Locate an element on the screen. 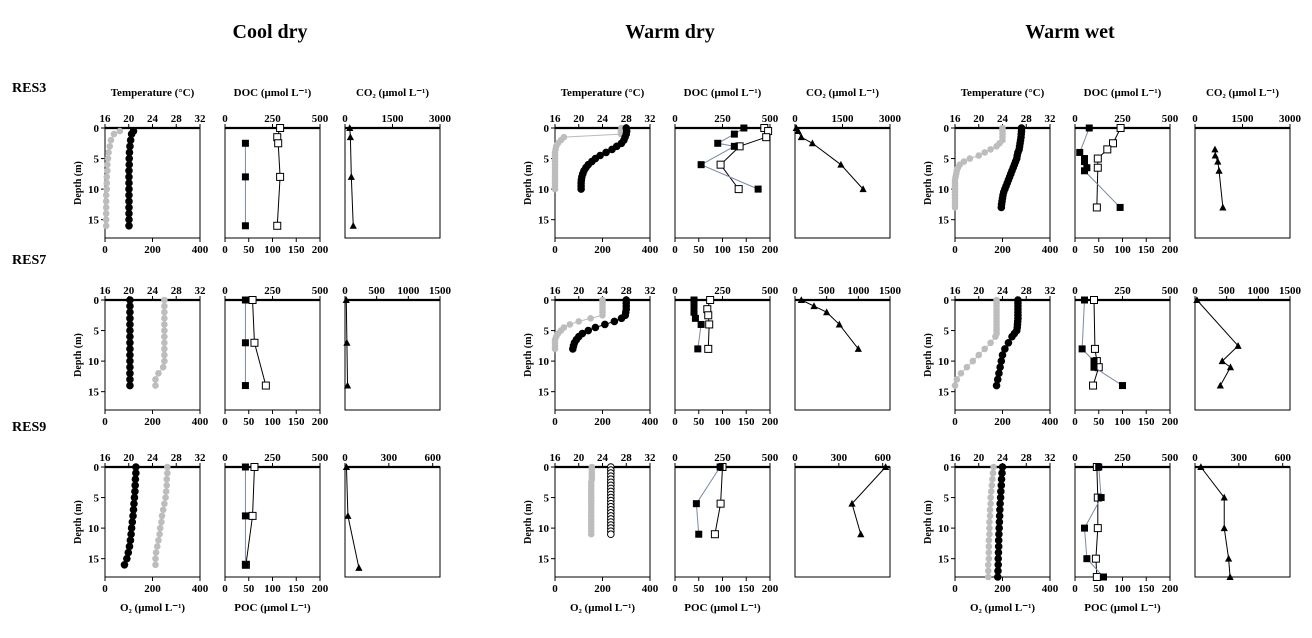 The image size is (1312, 638). o2-tick-label: 200 is located at coordinates (1002, 589).